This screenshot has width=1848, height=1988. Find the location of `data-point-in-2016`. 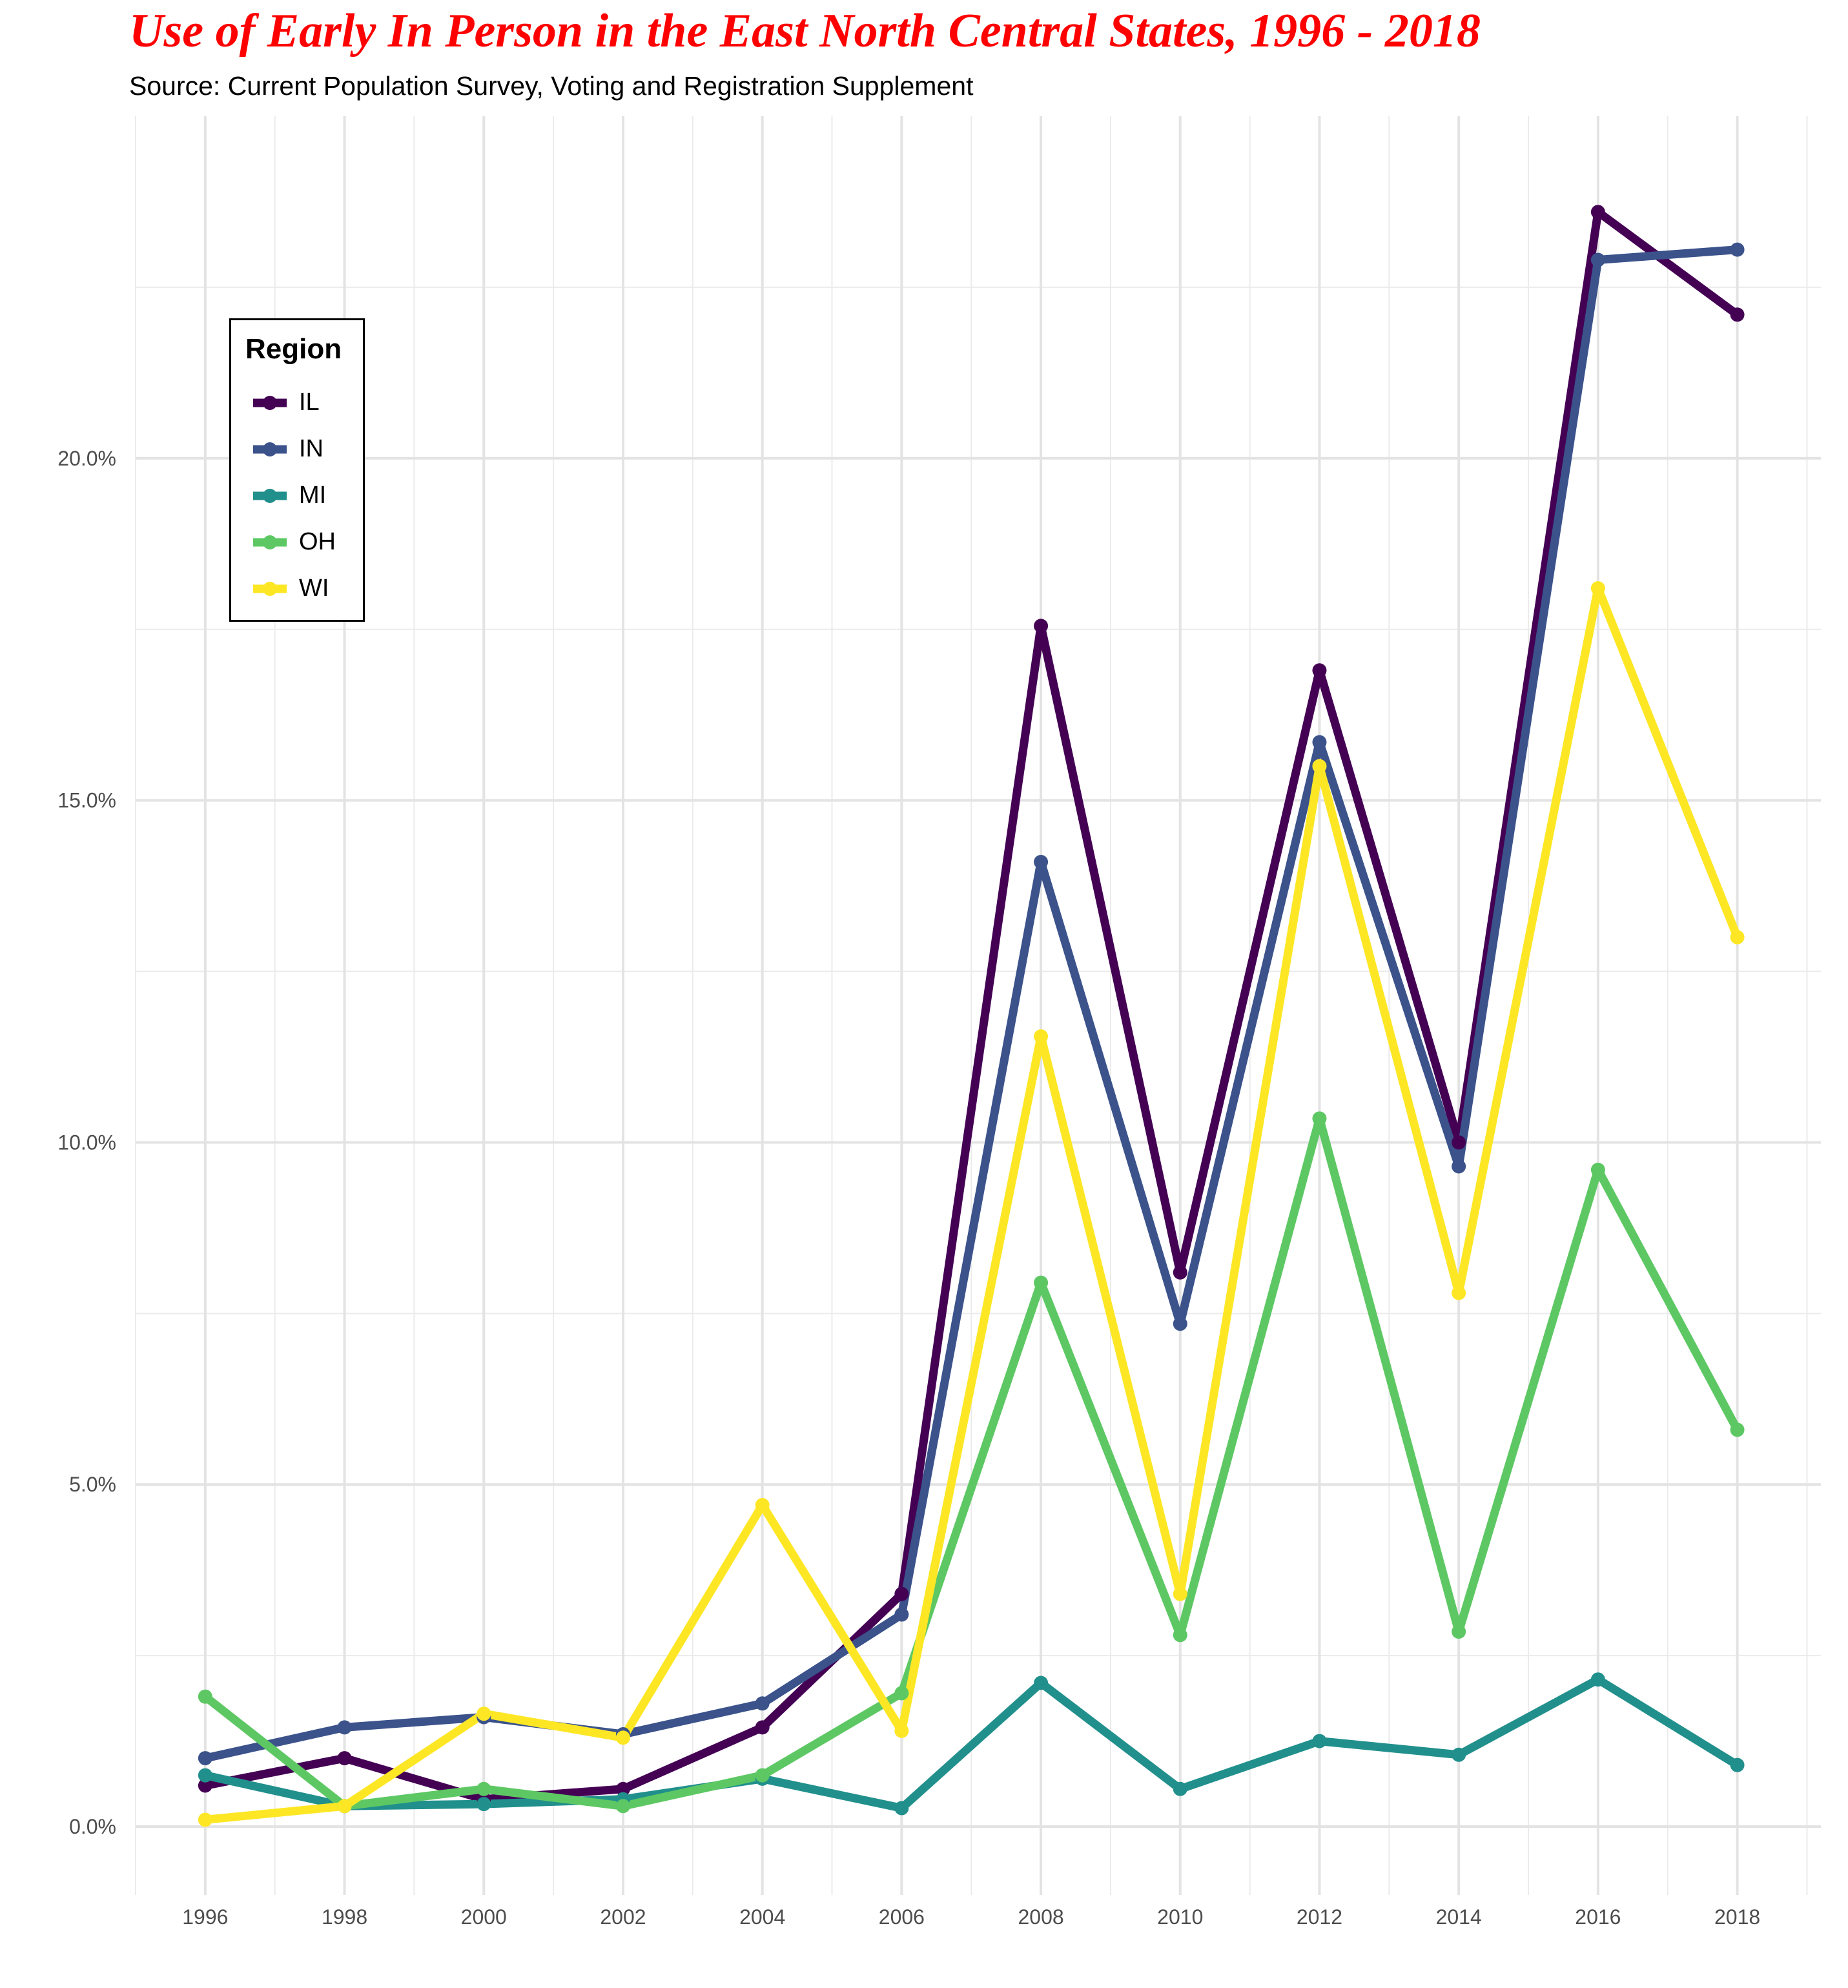

data-point-in-2016 is located at coordinates (1597, 259).